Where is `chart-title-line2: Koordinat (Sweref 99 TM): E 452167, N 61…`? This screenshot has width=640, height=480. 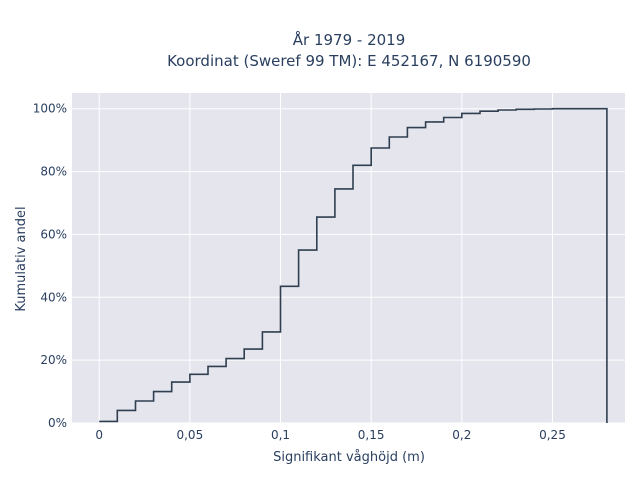
chart-title-line2: Koordinat (Sweref 99 TM): E 452167, N 61… is located at coordinates (349, 61).